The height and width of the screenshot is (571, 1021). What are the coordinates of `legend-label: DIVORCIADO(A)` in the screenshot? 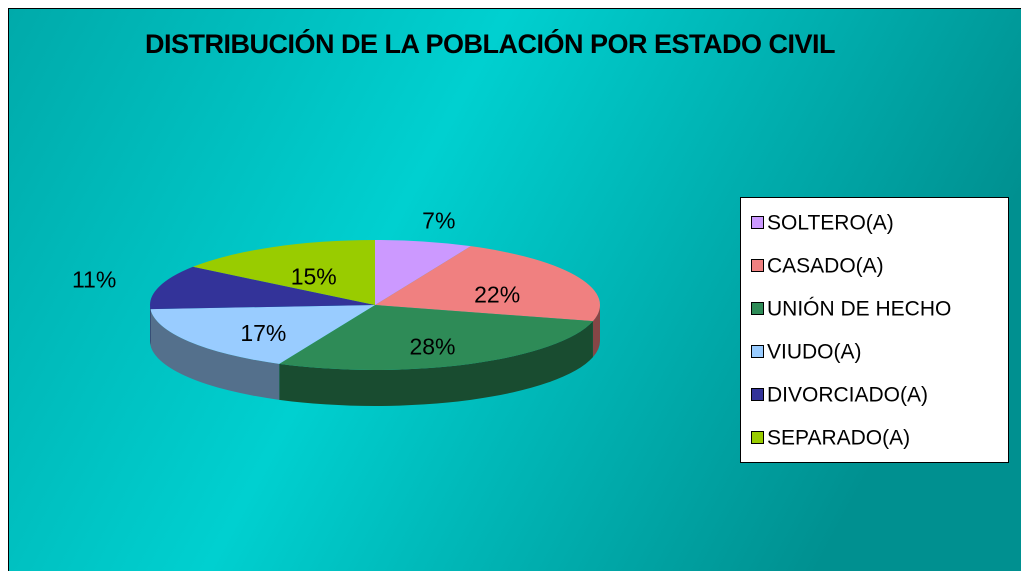 It's located at (847, 395).